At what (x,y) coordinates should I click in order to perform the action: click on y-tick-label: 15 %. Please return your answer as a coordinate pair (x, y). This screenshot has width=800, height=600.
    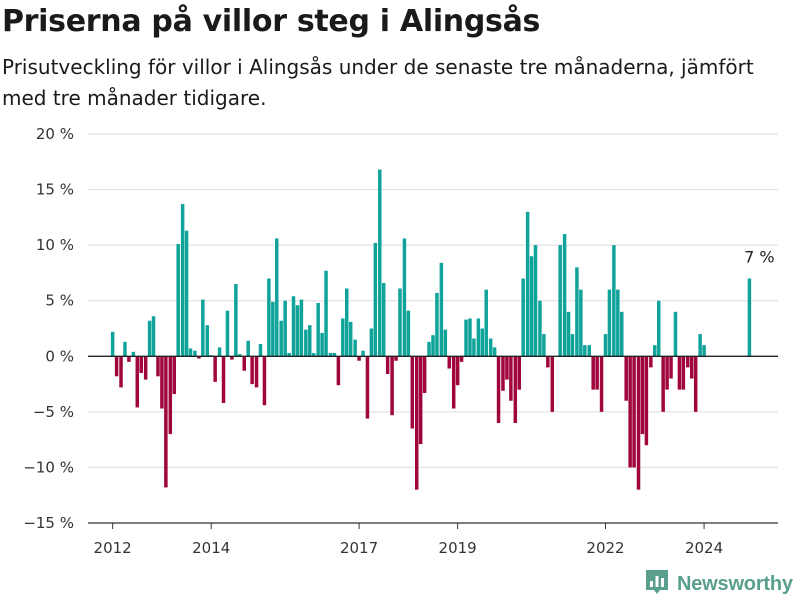
    Looking at the image, I should click on (55, 190).